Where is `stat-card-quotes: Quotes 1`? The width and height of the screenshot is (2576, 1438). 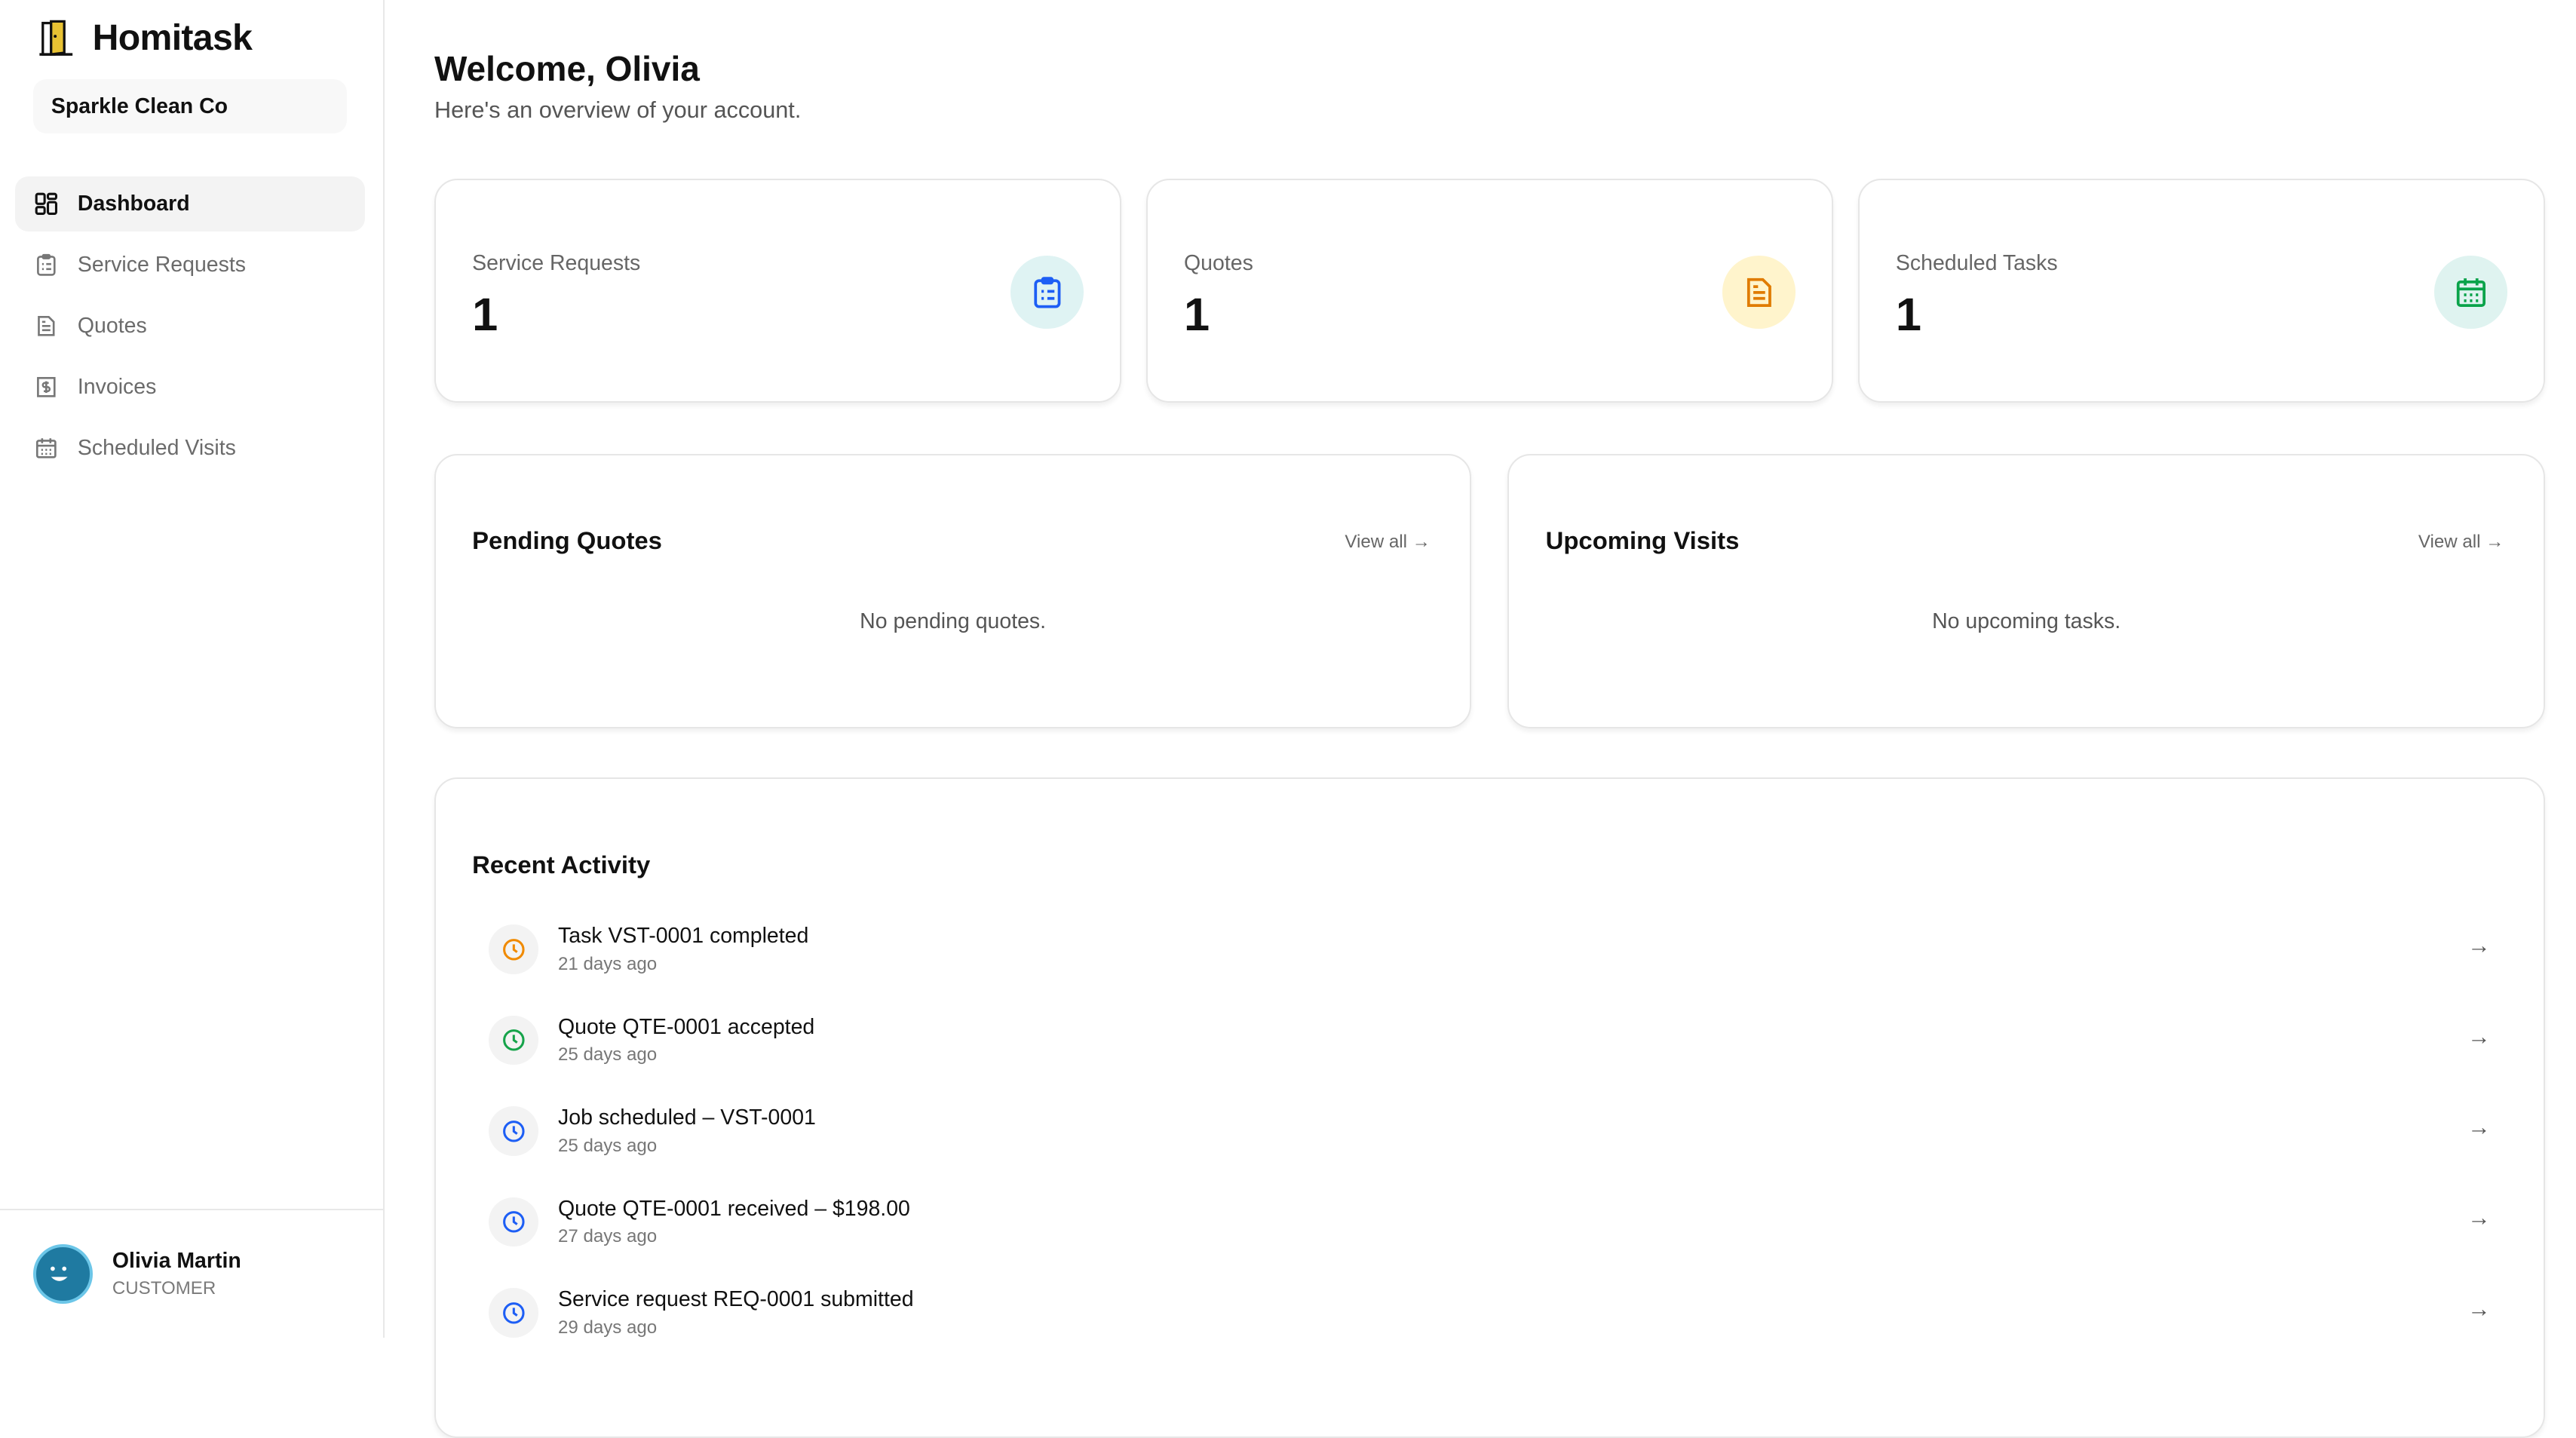 stat-card-quotes: Quotes 1 is located at coordinates (1489, 290).